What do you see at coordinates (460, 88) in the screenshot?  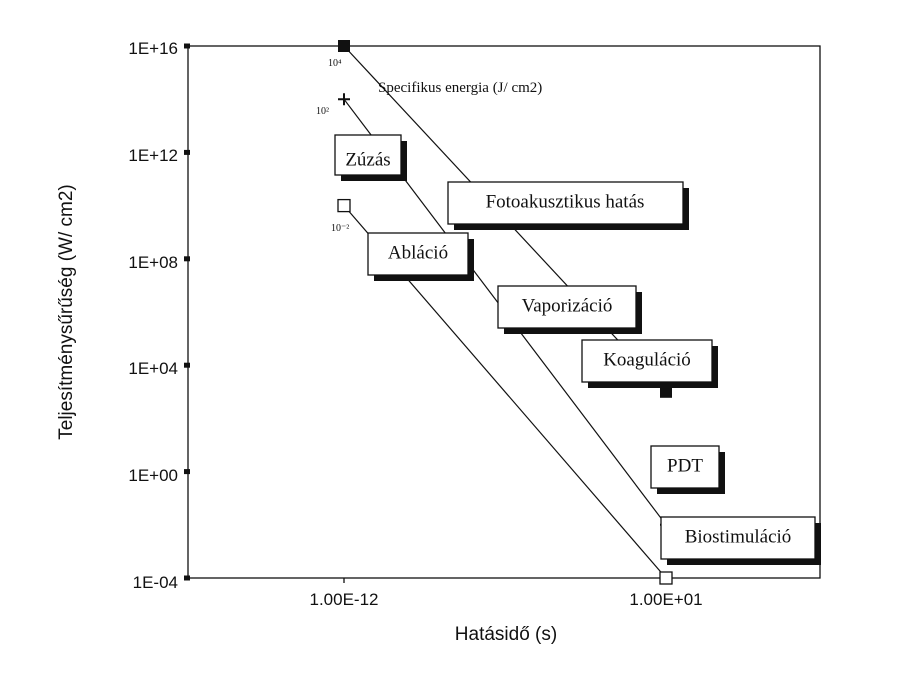 I see `chart-subtitle: Specifikus energia (J/ cm2)` at bounding box center [460, 88].